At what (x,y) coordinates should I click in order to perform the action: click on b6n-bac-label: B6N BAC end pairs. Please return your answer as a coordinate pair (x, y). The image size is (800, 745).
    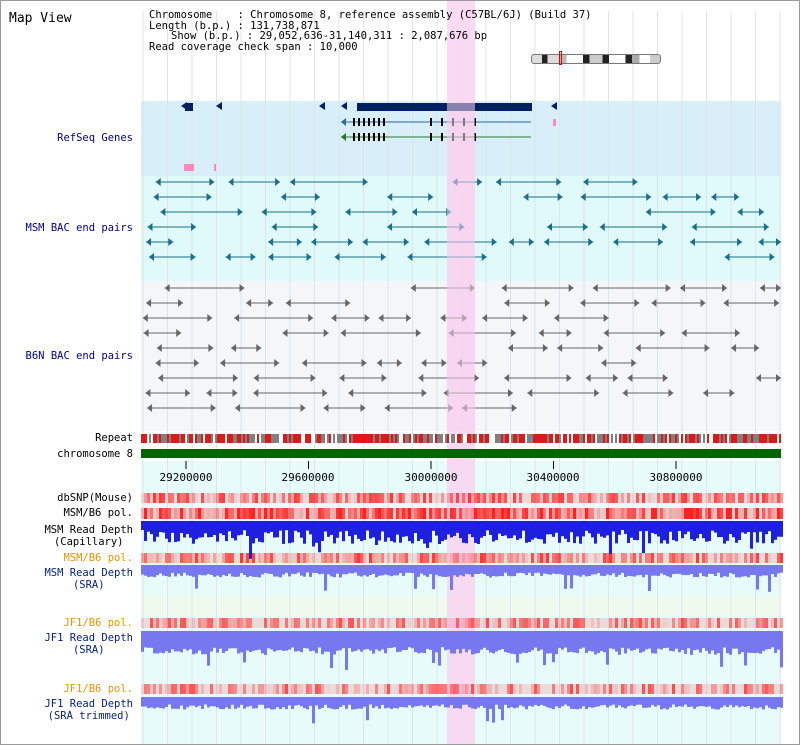
    Looking at the image, I should click on (79, 356).